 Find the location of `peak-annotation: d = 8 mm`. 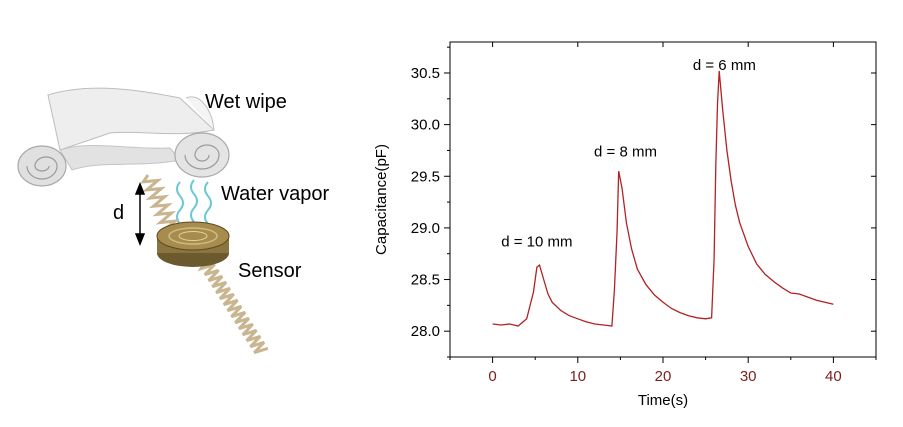

peak-annotation: d = 8 mm is located at coordinates (625, 152).